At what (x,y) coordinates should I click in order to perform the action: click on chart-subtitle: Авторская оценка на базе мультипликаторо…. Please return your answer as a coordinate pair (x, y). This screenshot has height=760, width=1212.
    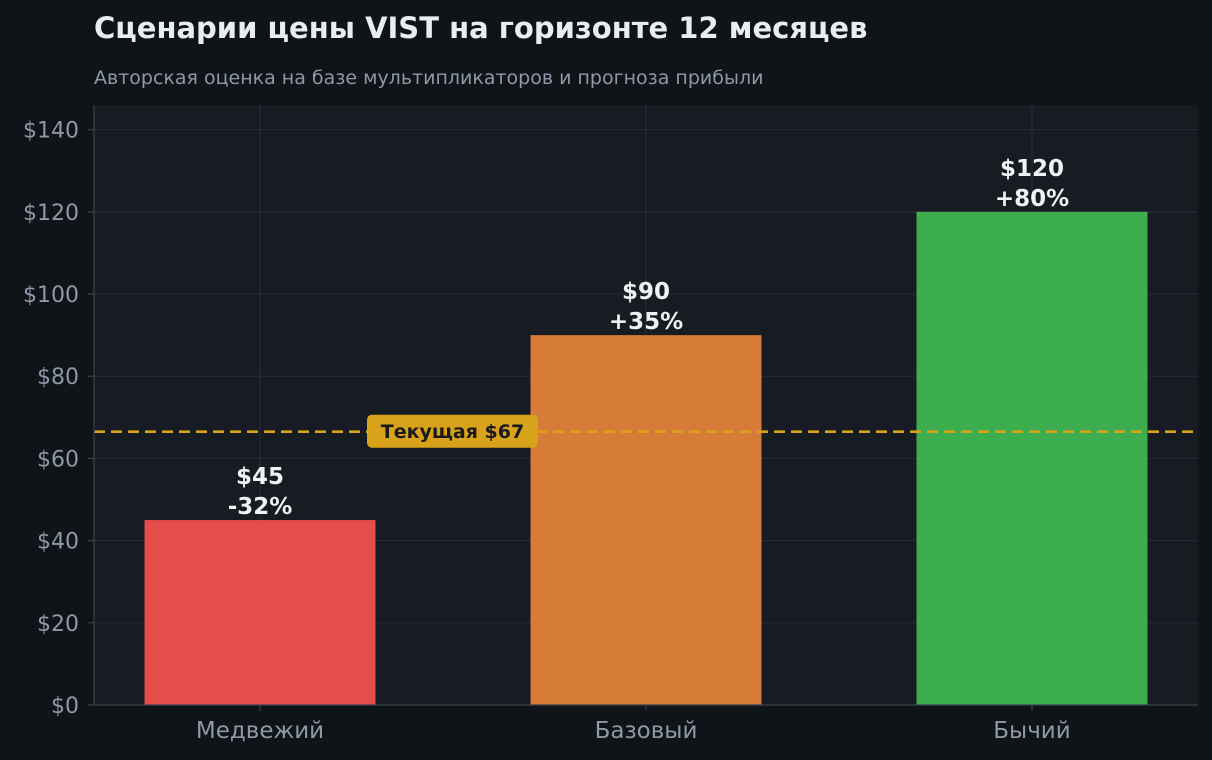
    Looking at the image, I should click on (429, 78).